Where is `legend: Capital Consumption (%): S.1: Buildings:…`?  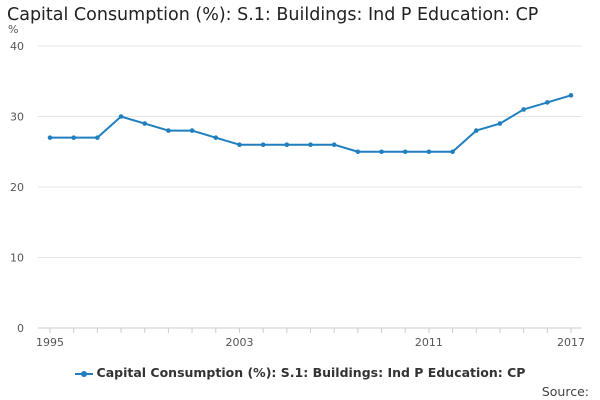
legend: Capital Consumption (%): S.1: Buildings:… is located at coordinates (300, 372).